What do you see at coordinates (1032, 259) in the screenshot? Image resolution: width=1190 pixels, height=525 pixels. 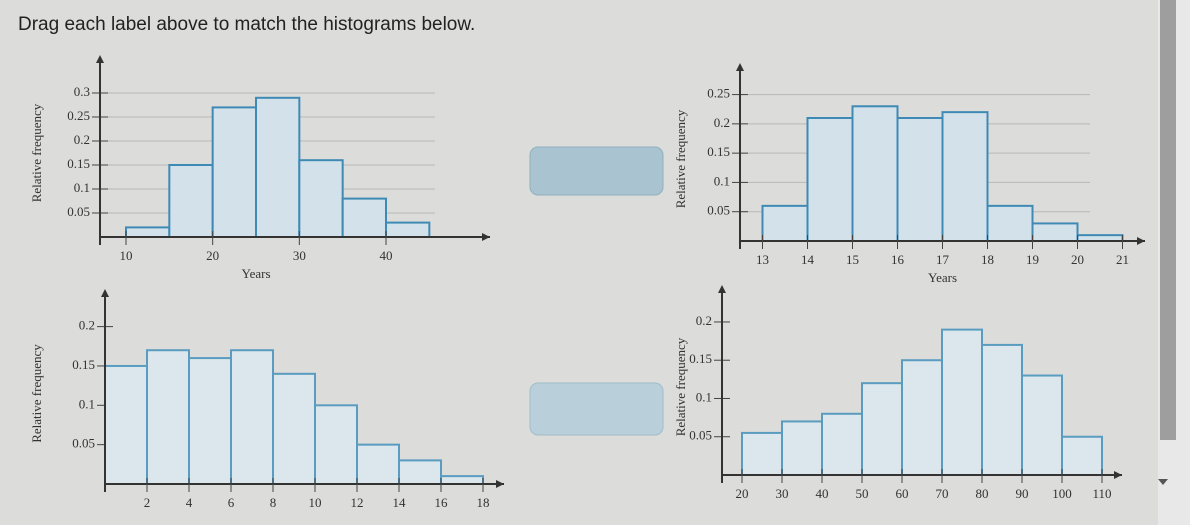 I see `x-tick-label: 19` at bounding box center [1032, 259].